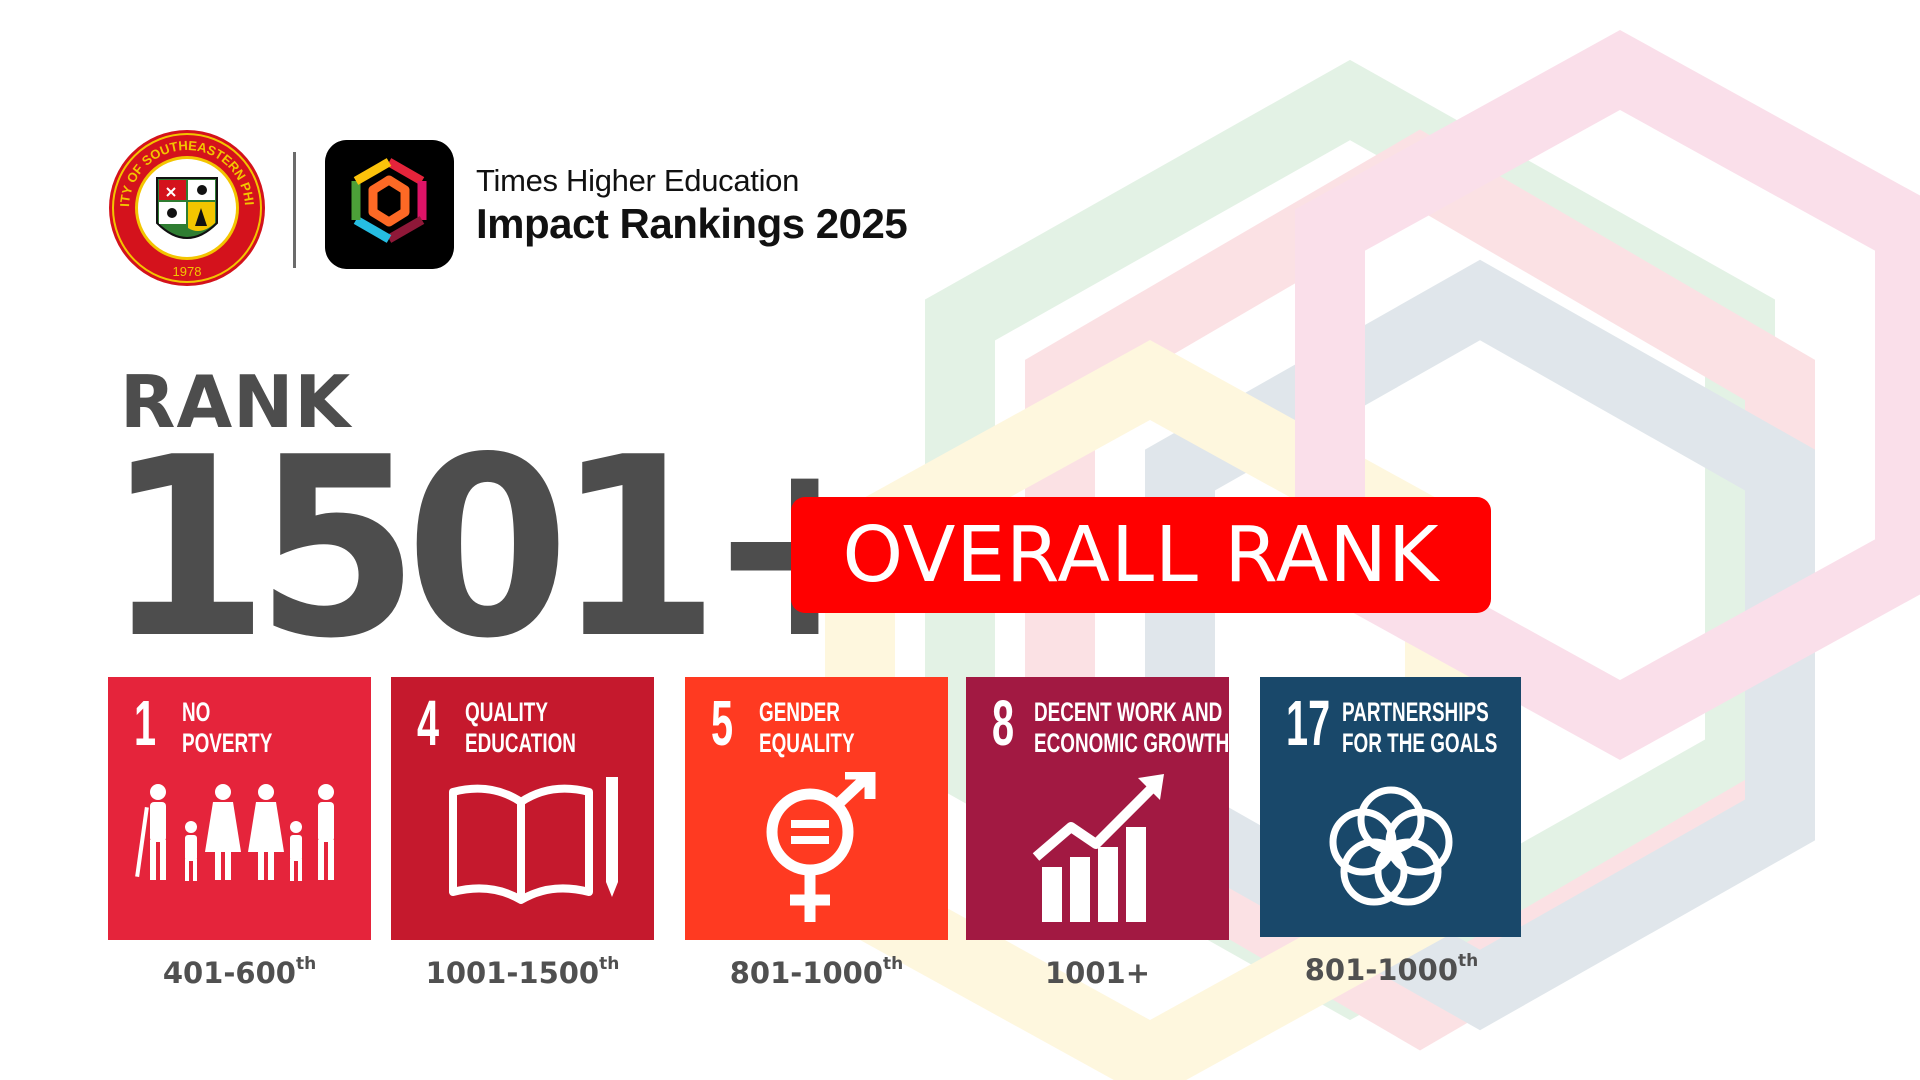 Image resolution: width=1920 pixels, height=1080 pixels. I want to click on sdg-rank-1: 401-600th, so click(239, 972).